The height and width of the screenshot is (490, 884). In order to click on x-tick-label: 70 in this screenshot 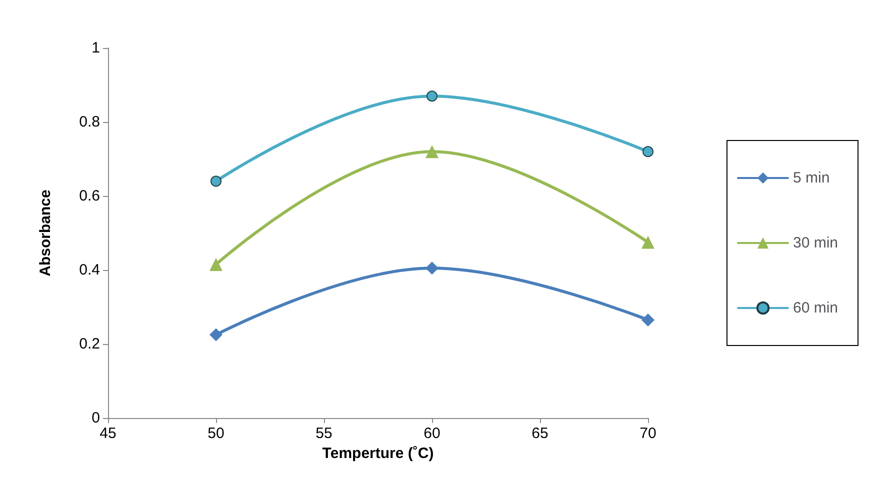, I will do `click(648, 433)`.